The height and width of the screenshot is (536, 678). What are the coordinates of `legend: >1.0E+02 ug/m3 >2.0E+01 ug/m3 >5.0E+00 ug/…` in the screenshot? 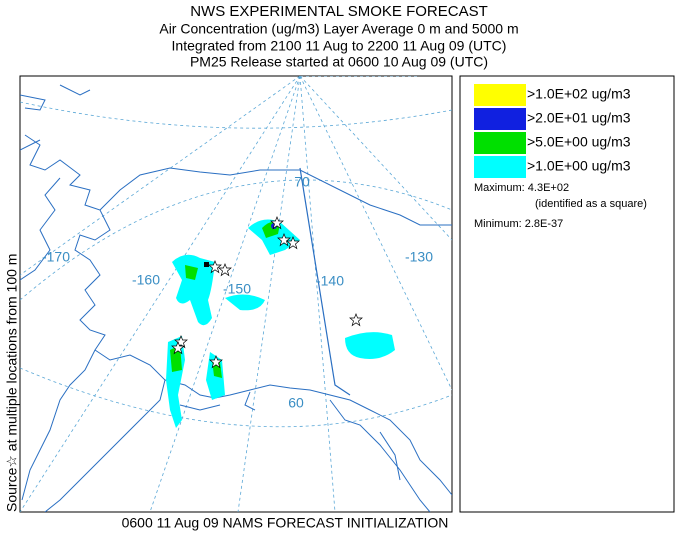 It's located at (552, 131).